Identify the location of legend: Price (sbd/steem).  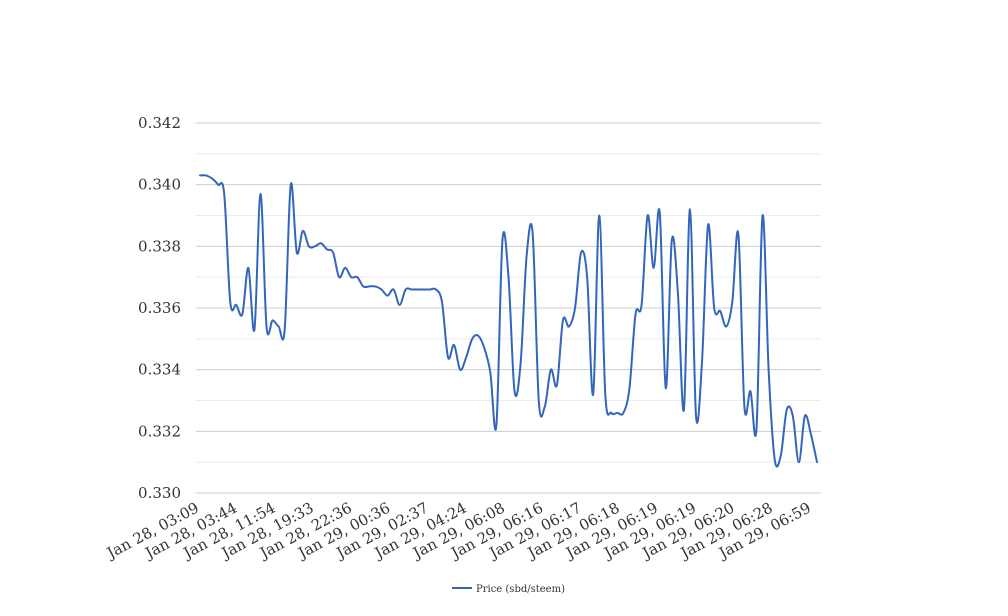
(508, 589).